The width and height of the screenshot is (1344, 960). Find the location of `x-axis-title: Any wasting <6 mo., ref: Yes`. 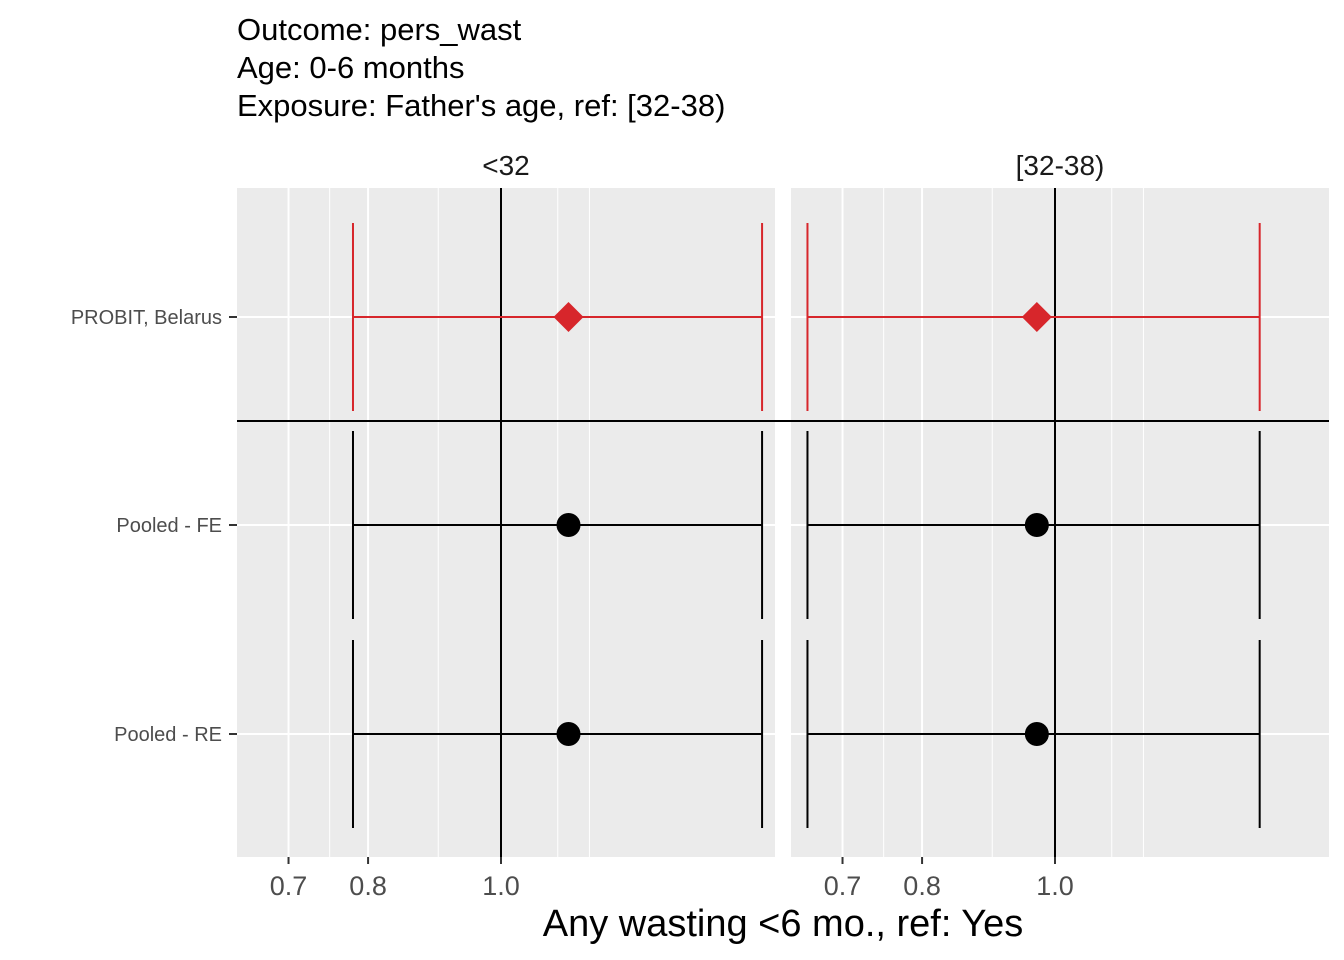

x-axis-title: Any wasting <6 mo., ref: Yes is located at coordinates (783, 924).